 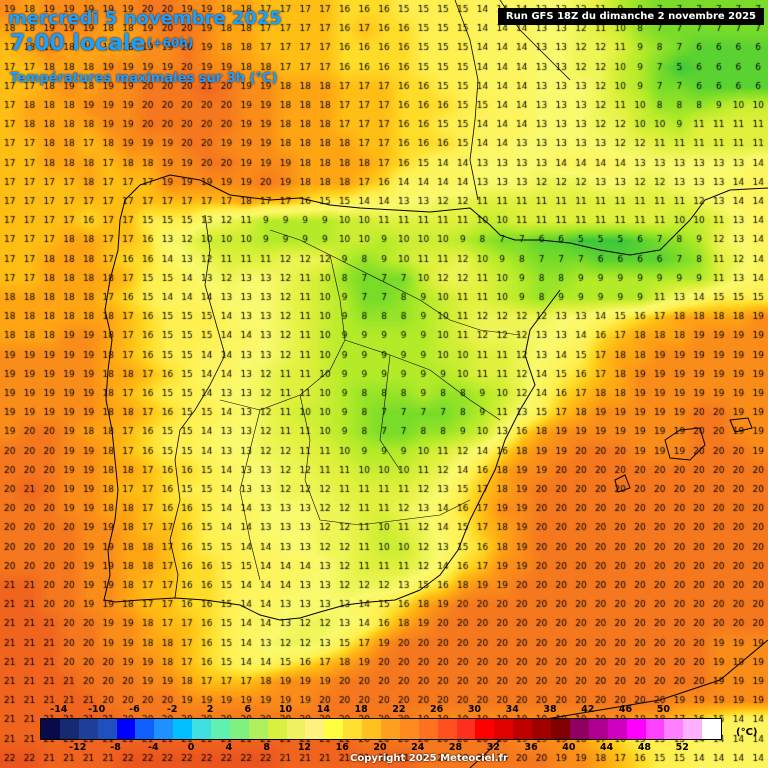 I want to click on africa-coast, so click(x=618, y=703).